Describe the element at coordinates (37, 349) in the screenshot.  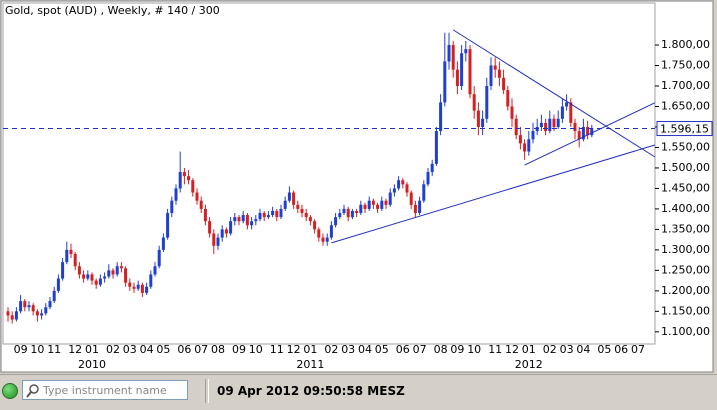
I see `x-tick-label: 10` at that location.